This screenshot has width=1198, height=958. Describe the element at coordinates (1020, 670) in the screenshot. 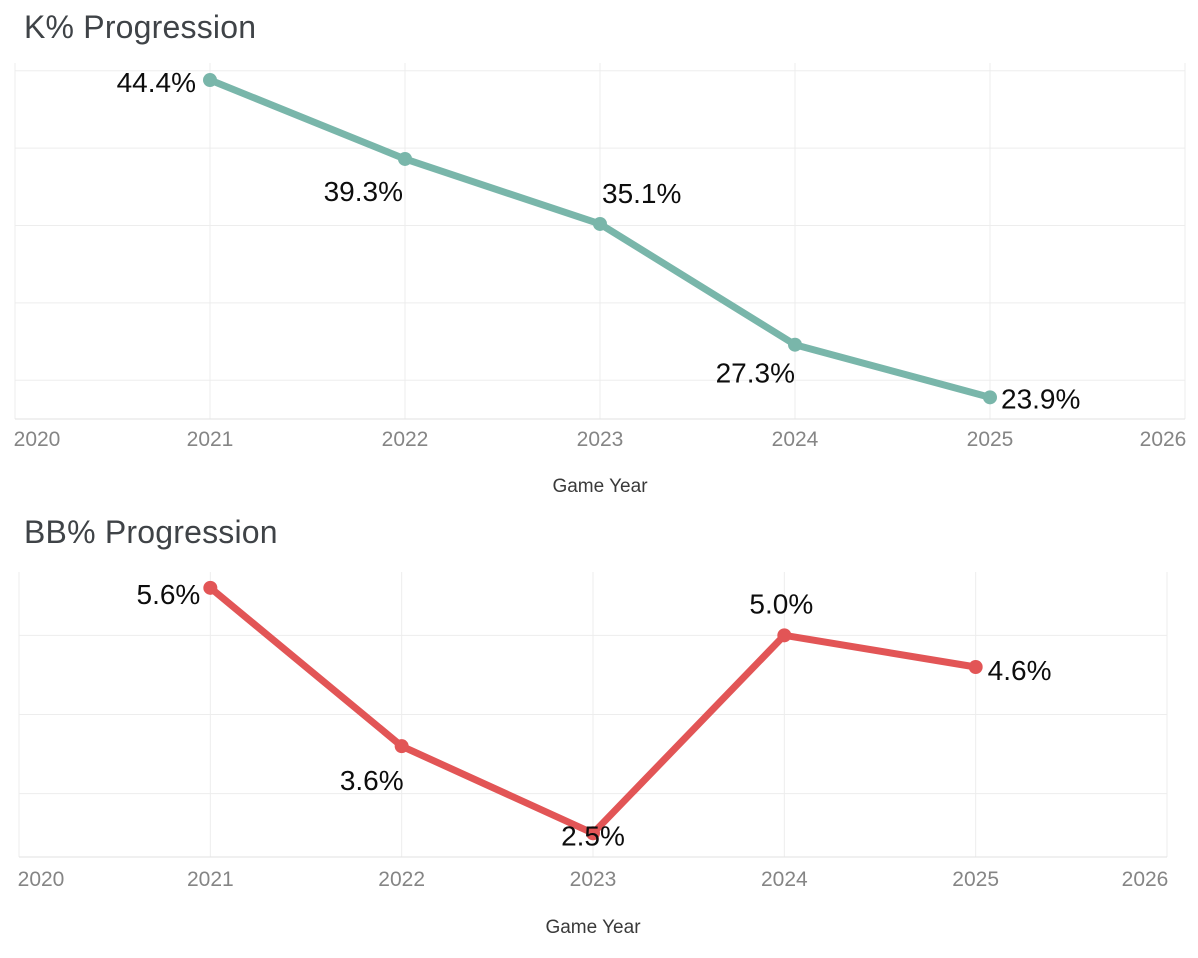

I see `data-point-label: 4.6%` at that location.